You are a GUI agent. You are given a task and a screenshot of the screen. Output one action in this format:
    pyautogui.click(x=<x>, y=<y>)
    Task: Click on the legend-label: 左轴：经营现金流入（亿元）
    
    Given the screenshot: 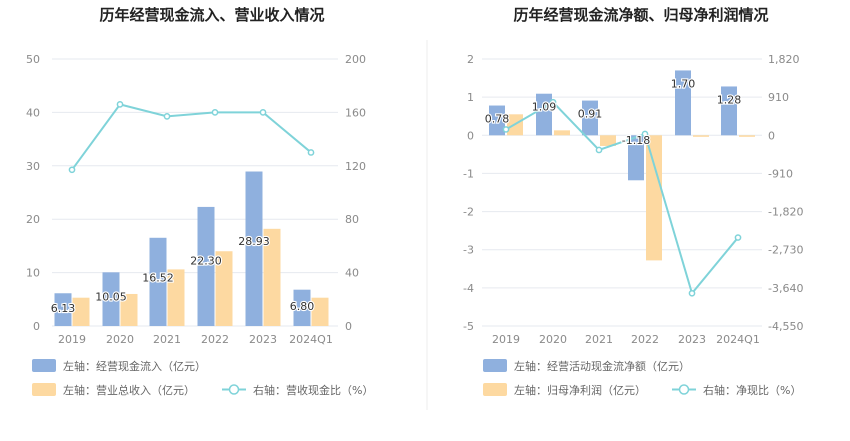 What is the action you would take?
    pyautogui.click(x=134, y=366)
    